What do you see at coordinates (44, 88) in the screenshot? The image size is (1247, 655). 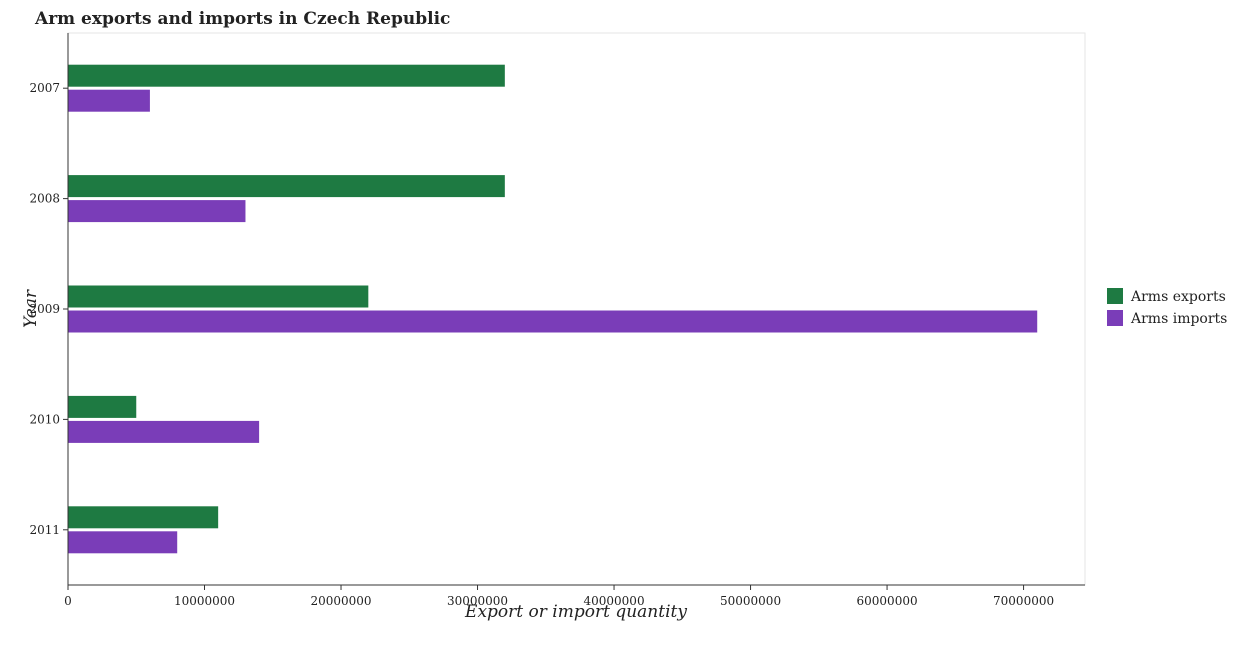 I see `y-tick-label-2007: 2007` at bounding box center [44, 88].